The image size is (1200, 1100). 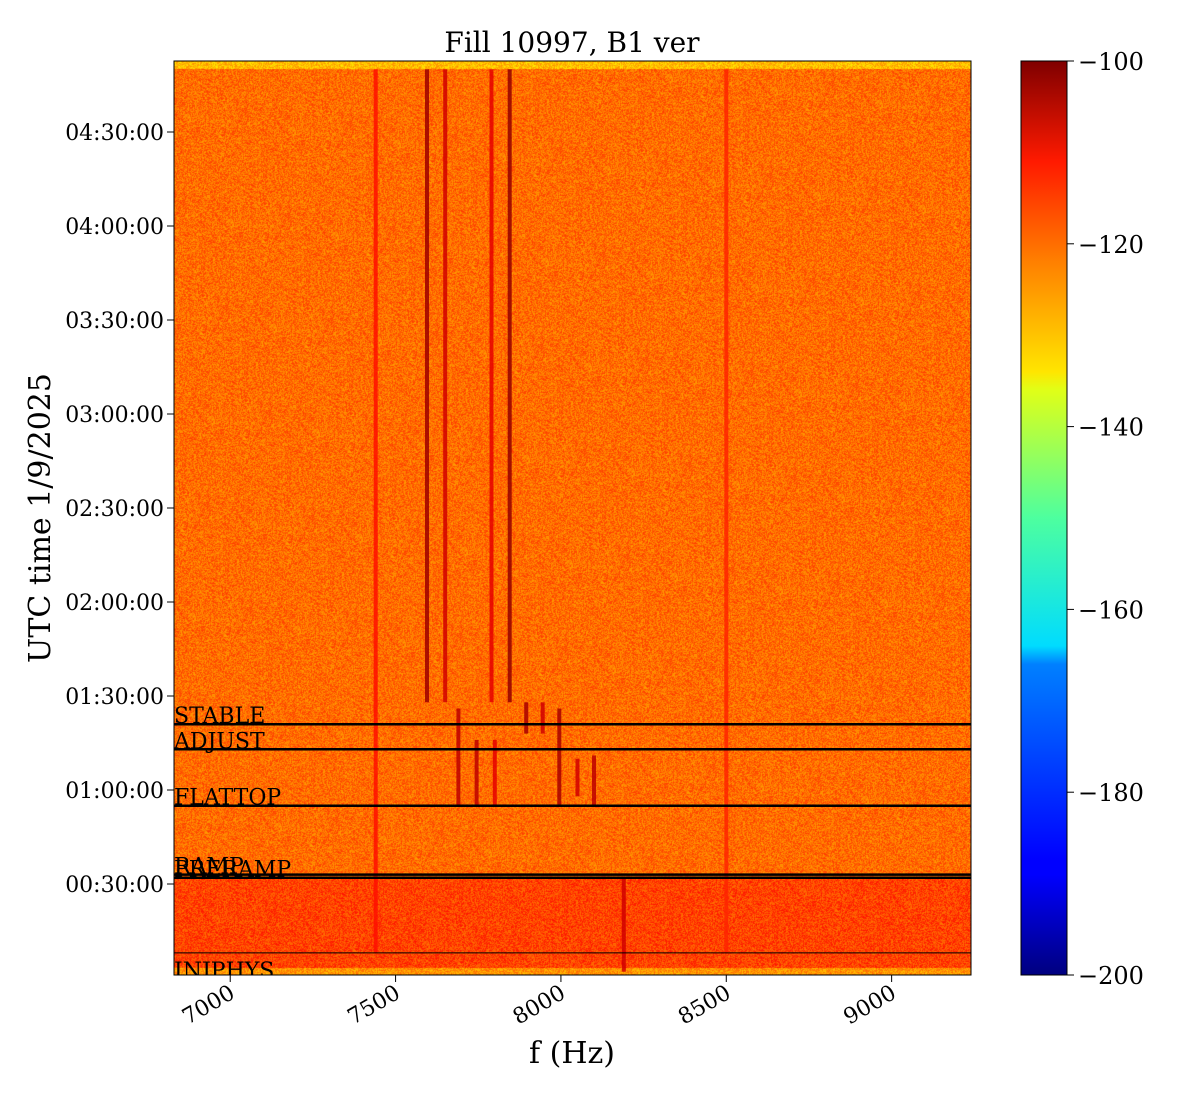 What do you see at coordinates (1111, 428) in the screenshot?
I see `colorbar-tick-label: −140` at bounding box center [1111, 428].